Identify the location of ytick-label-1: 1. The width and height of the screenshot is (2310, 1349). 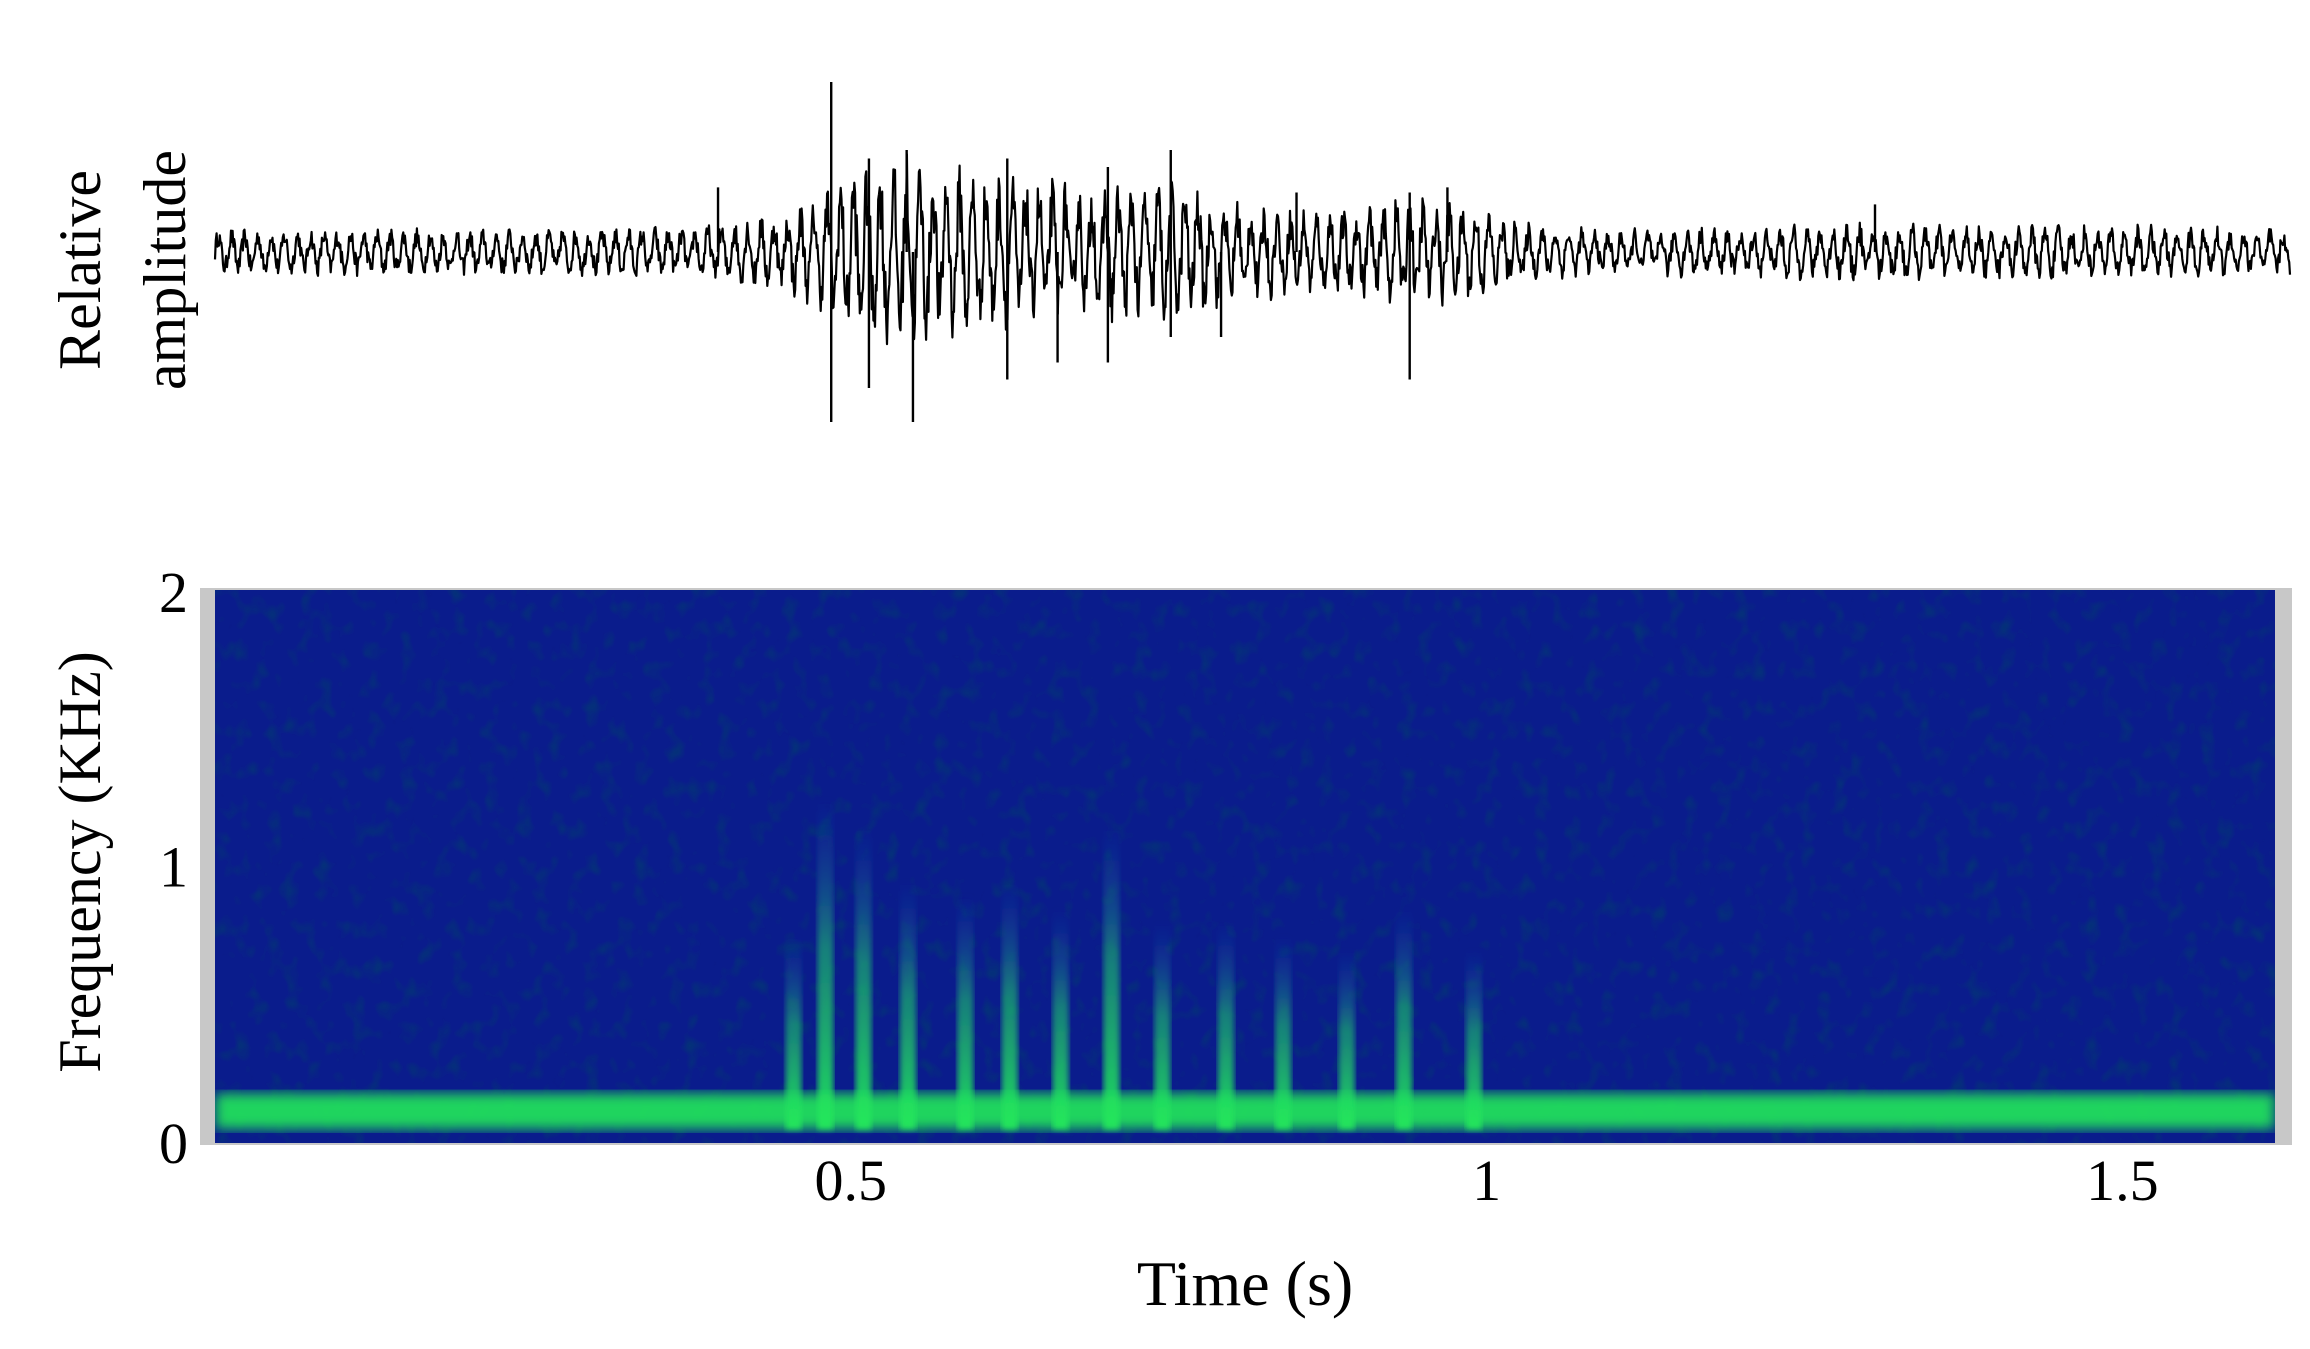
(173, 867).